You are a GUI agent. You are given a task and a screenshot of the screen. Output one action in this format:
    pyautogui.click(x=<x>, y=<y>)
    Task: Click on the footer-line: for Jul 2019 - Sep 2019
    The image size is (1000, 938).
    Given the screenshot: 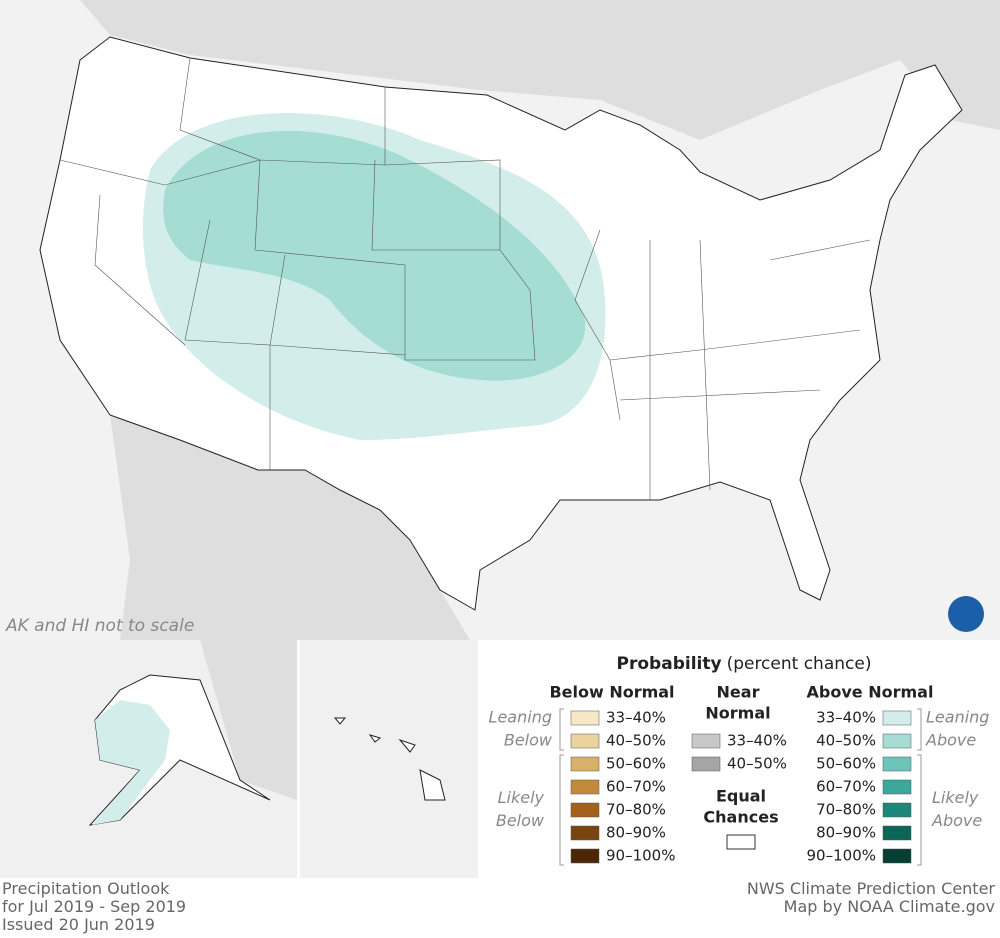 What is the action you would take?
    pyautogui.click(x=94, y=906)
    